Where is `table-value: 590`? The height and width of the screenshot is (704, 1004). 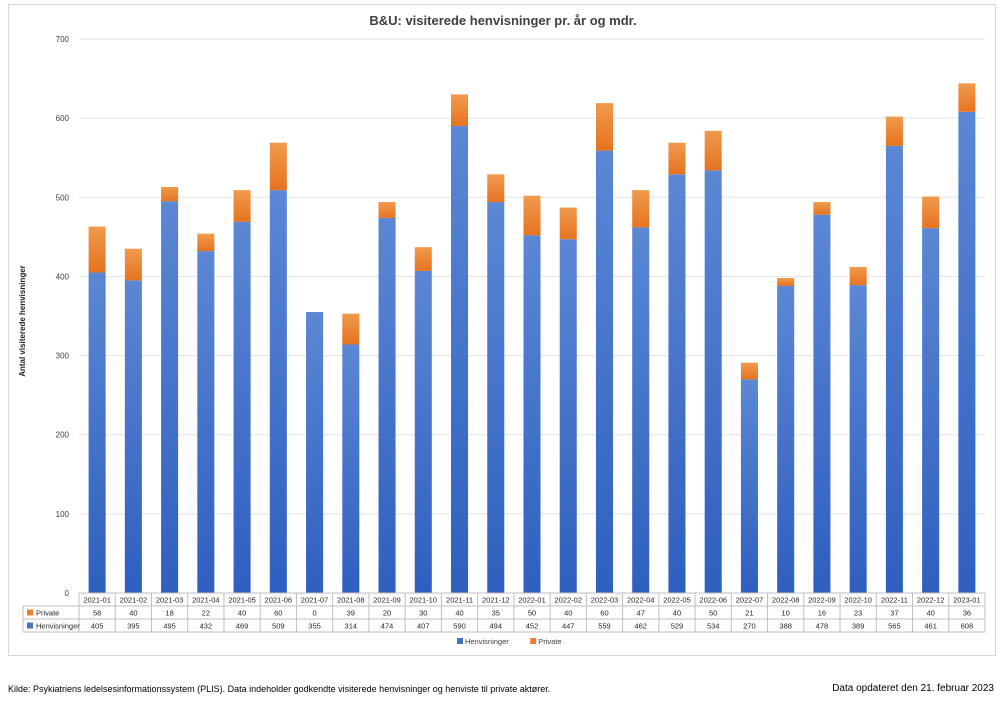
table-value: 590 is located at coordinates (459, 626).